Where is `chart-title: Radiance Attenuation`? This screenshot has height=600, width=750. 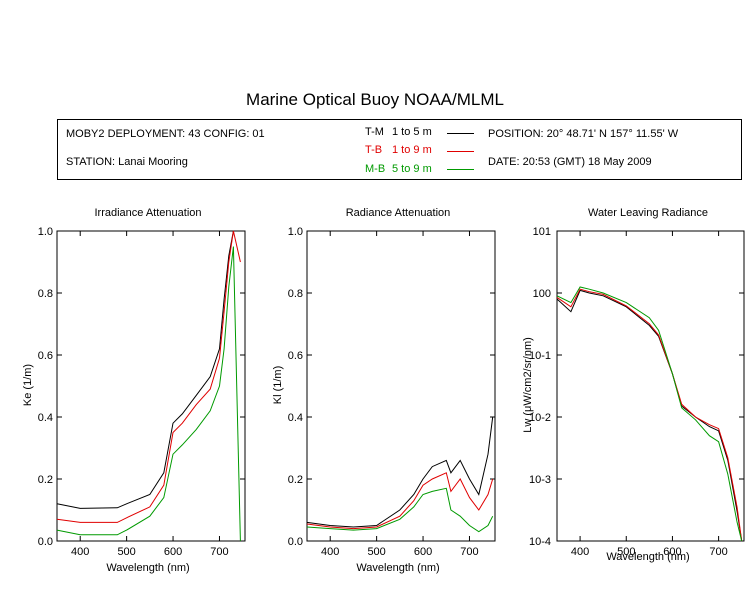
chart-title: Radiance Attenuation is located at coordinates (398, 213).